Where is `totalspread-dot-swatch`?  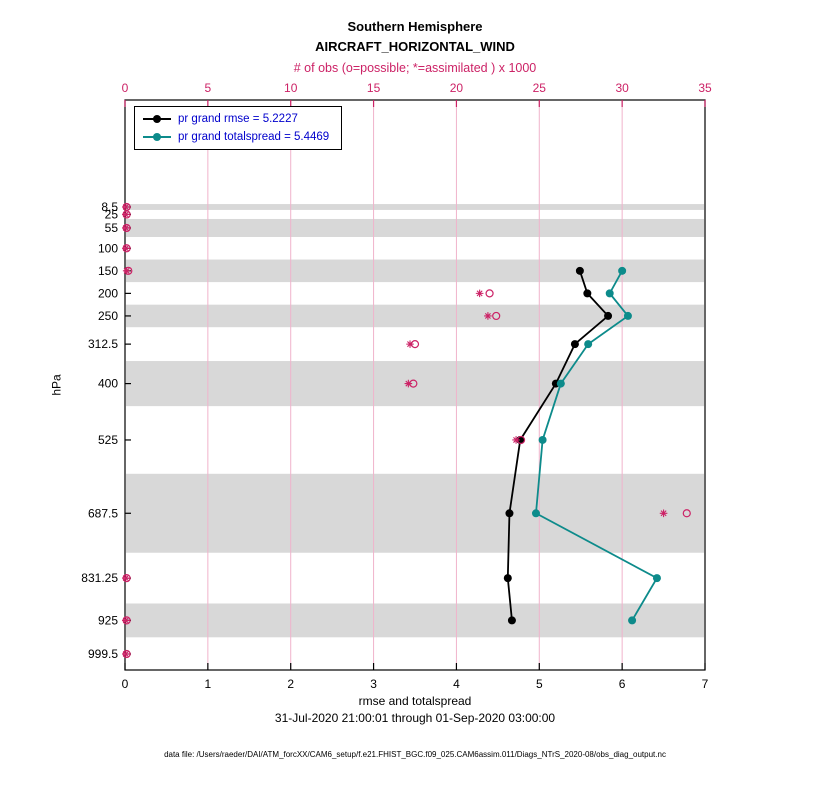
totalspread-dot-swatch is located at coordinates (157, 137).